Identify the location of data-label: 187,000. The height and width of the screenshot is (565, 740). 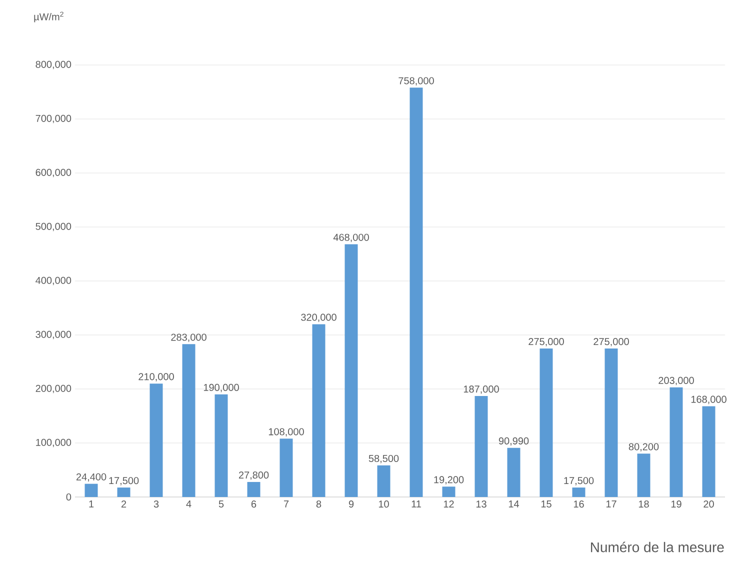
(481, 390).